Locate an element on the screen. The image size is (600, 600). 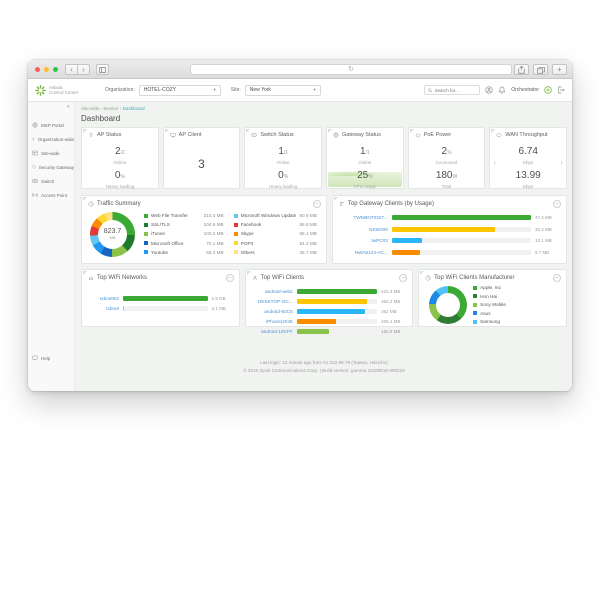
bar-row: android-aeb2 415.3 MB is located at coordinates (328, 291).